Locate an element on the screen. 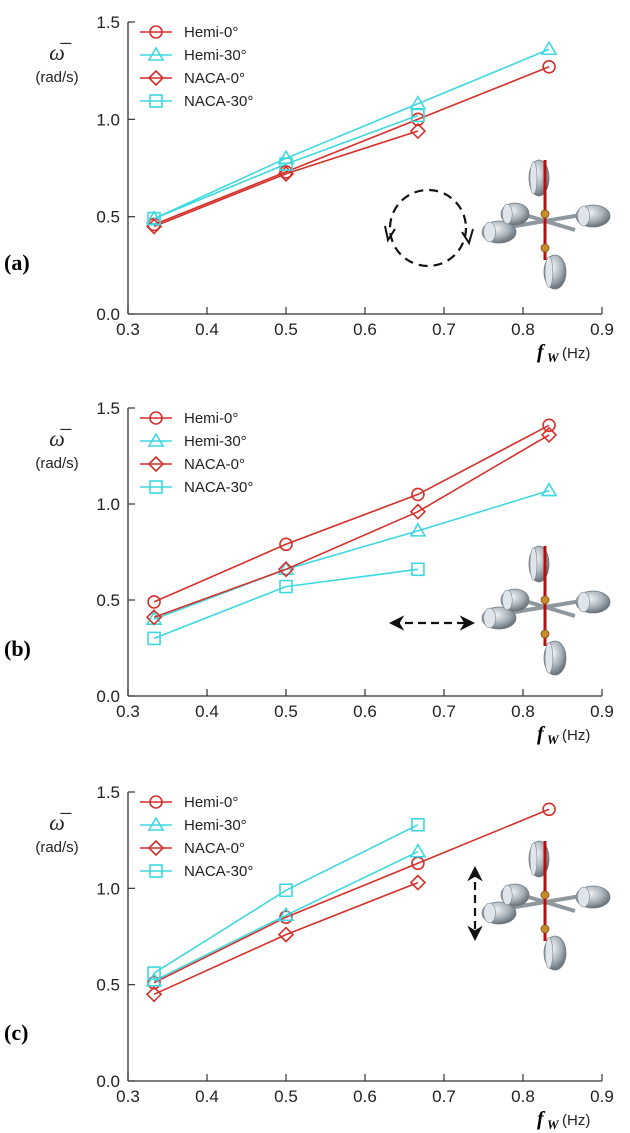 The width and height of the screenshot is (630, 1133). y-tick-label: 0.5 is located at coordinates (108, 217).